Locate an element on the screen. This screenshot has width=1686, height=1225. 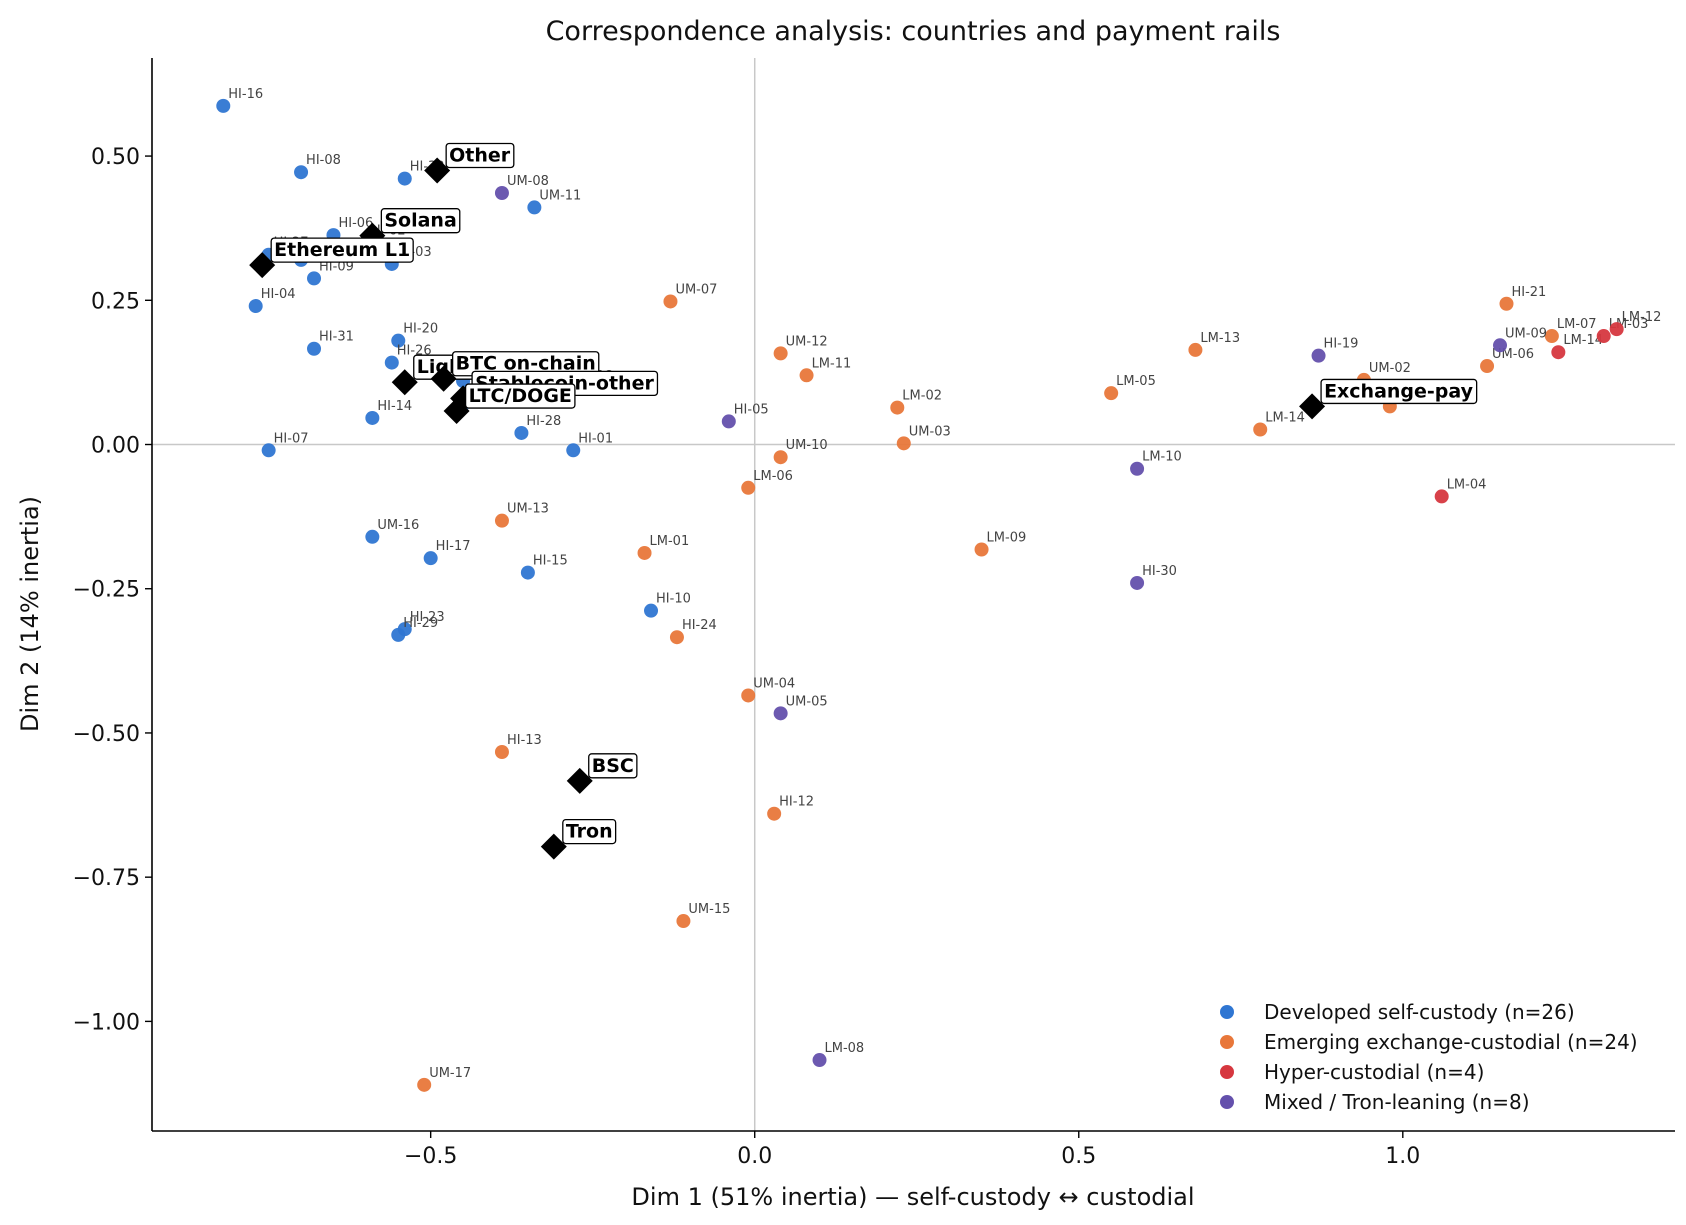
x-tick-label: 0.5 is located at coordinates (1078, 1156).